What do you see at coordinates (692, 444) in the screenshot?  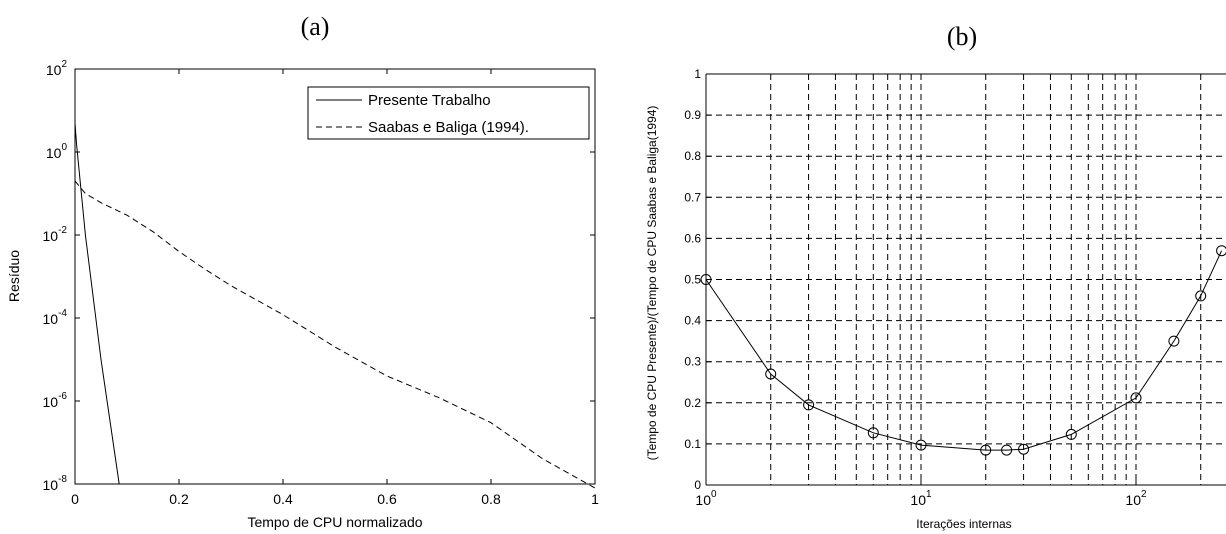 I see `chart-b-y-tick-label: 0.1` at bounding box center [692, 444].